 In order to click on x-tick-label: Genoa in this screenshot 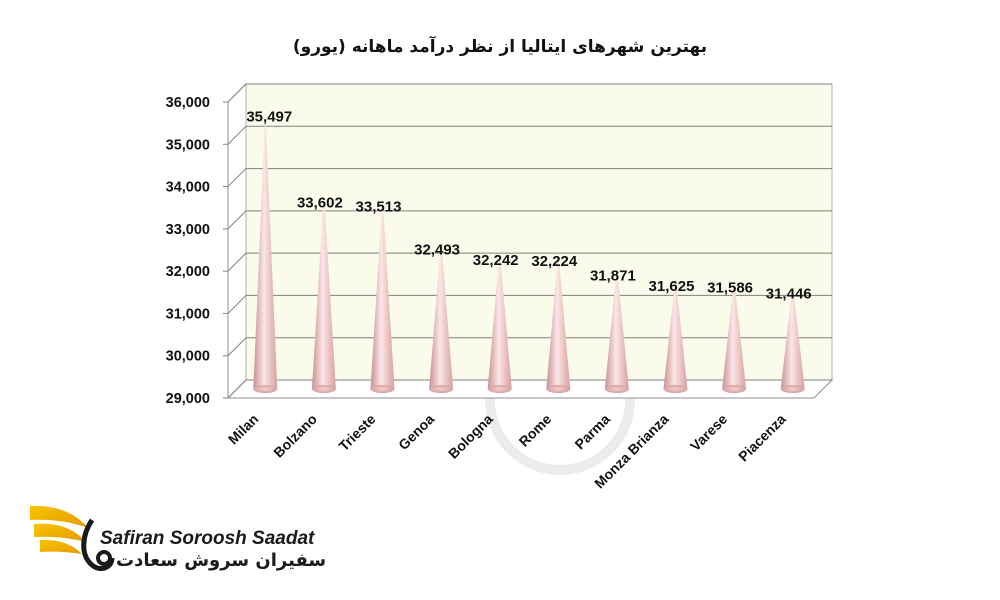, I will do `click(416, 432)`.